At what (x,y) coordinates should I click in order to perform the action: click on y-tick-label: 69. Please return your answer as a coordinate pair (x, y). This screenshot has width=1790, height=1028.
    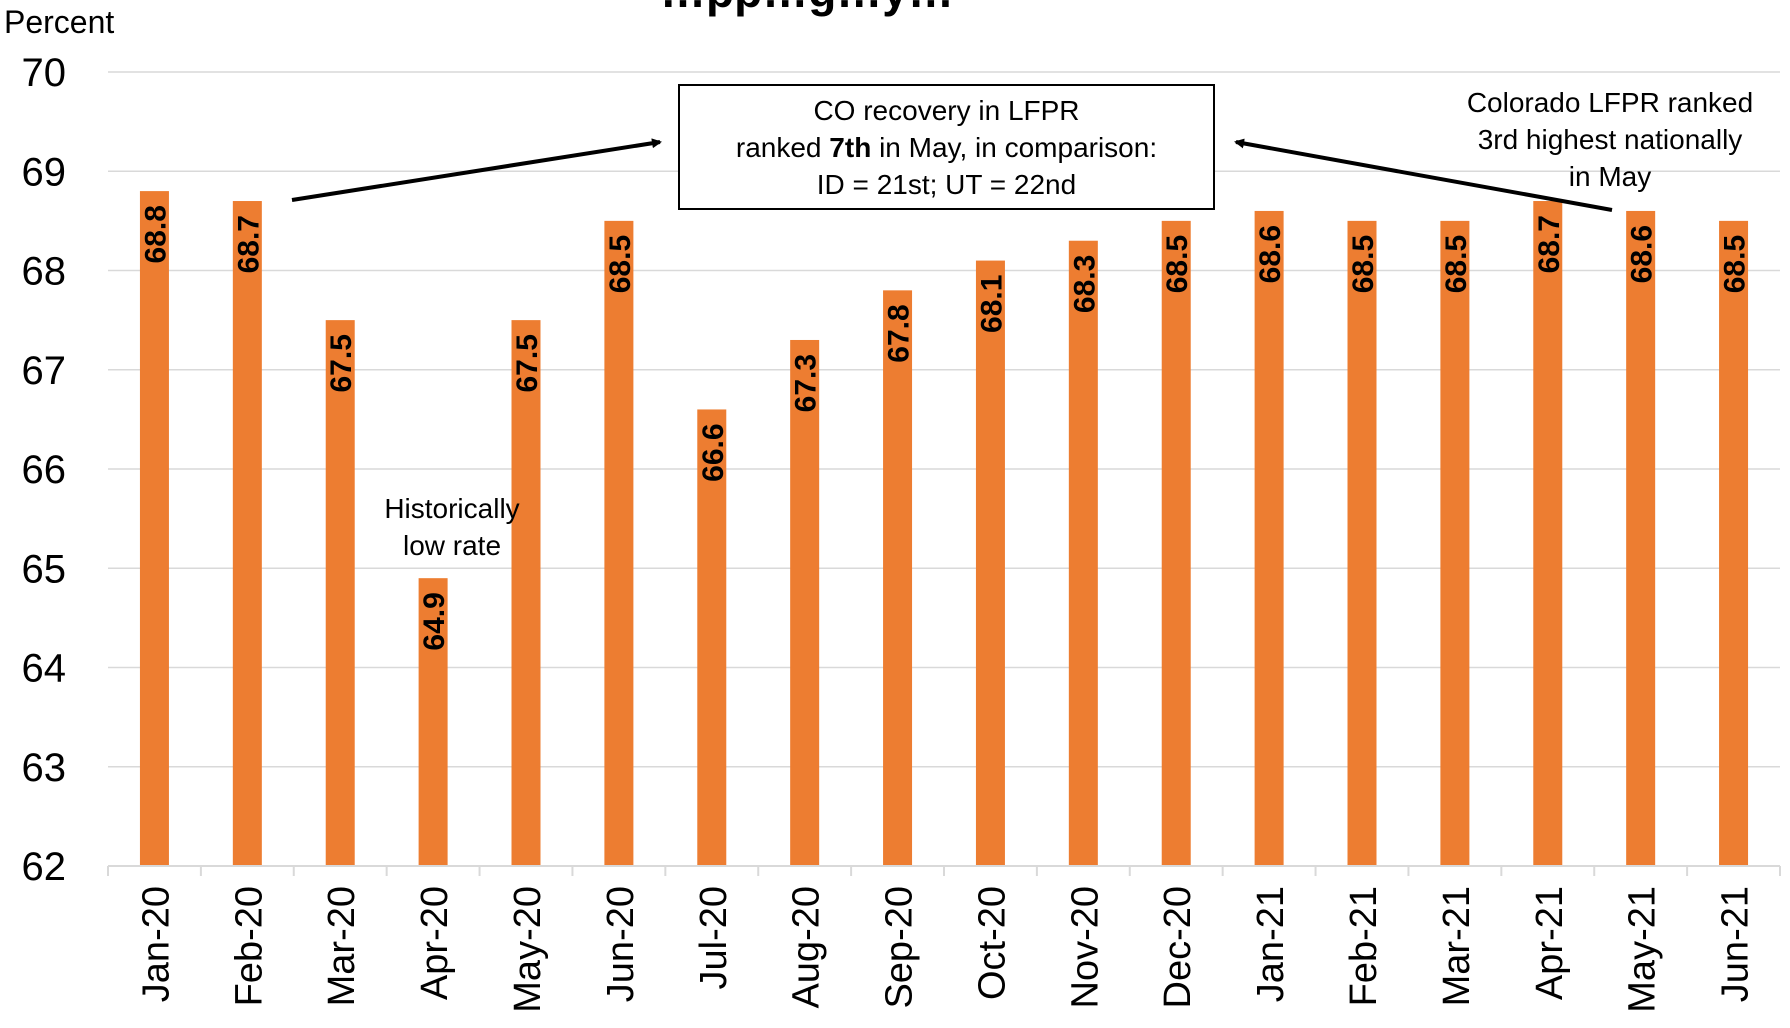
    Looking at the image, I should click on (44, 172).